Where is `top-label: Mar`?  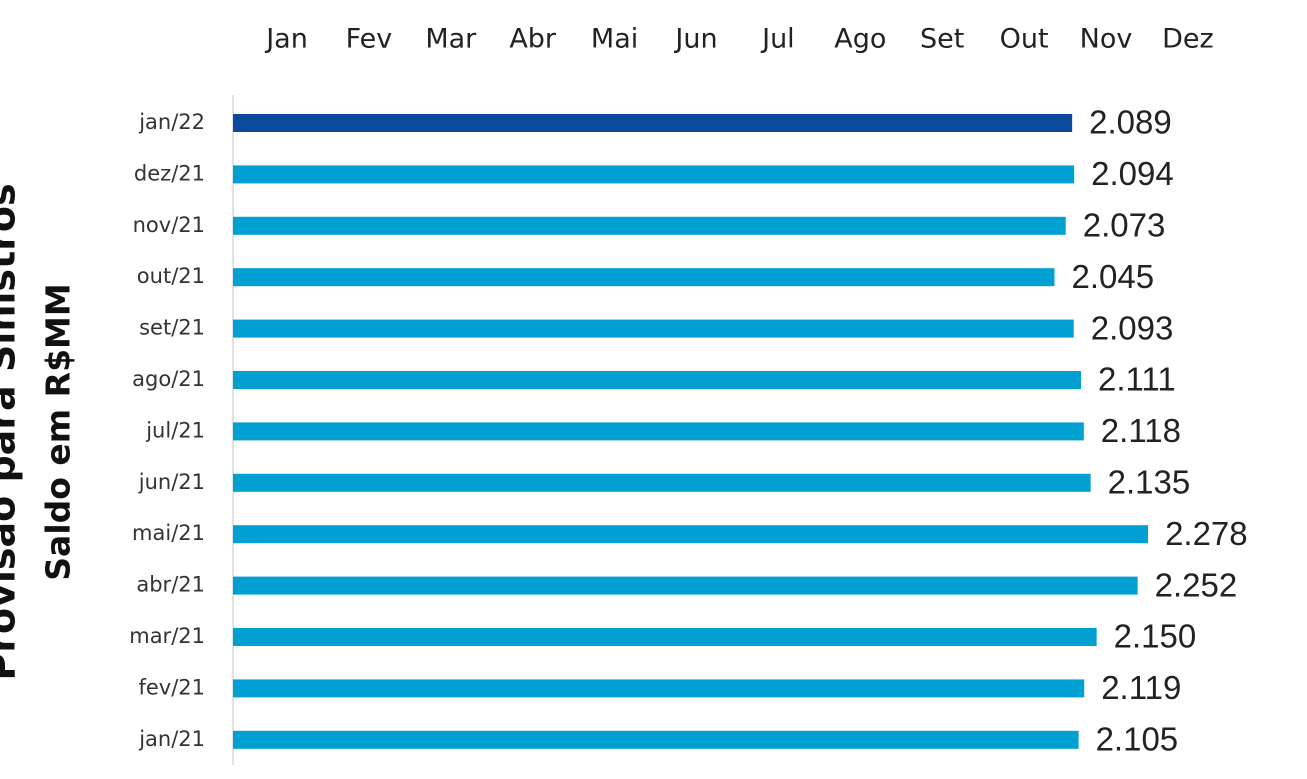
top-label: Mar is located at coordinates (451, 39).